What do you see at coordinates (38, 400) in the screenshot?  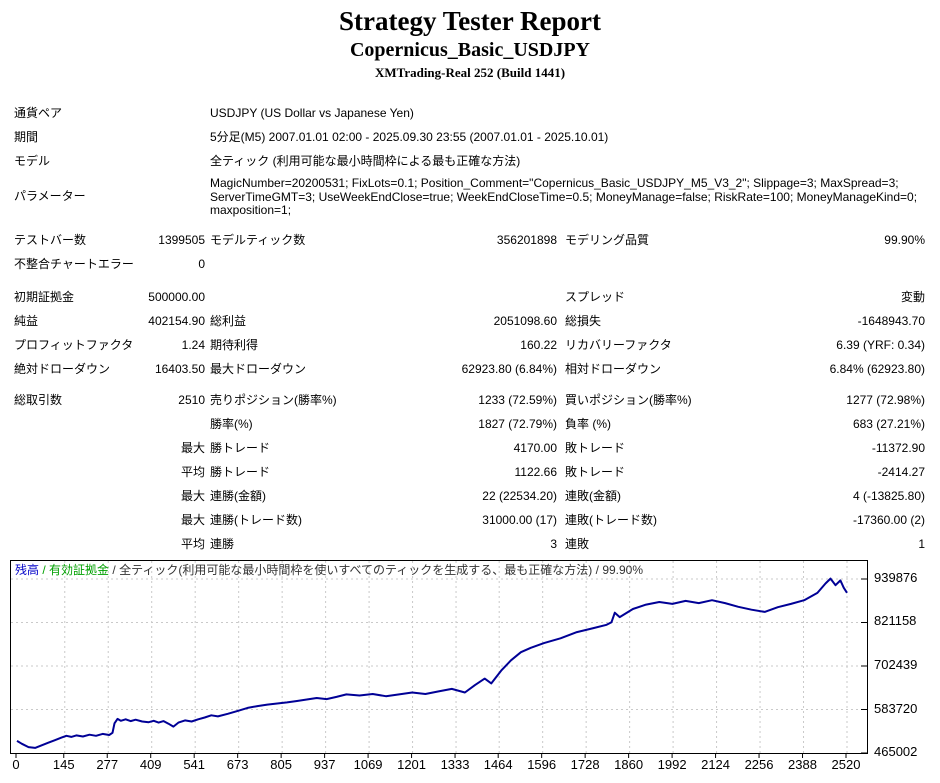 I see `stat-label: 総取引数` at bounding box center [38, 400].